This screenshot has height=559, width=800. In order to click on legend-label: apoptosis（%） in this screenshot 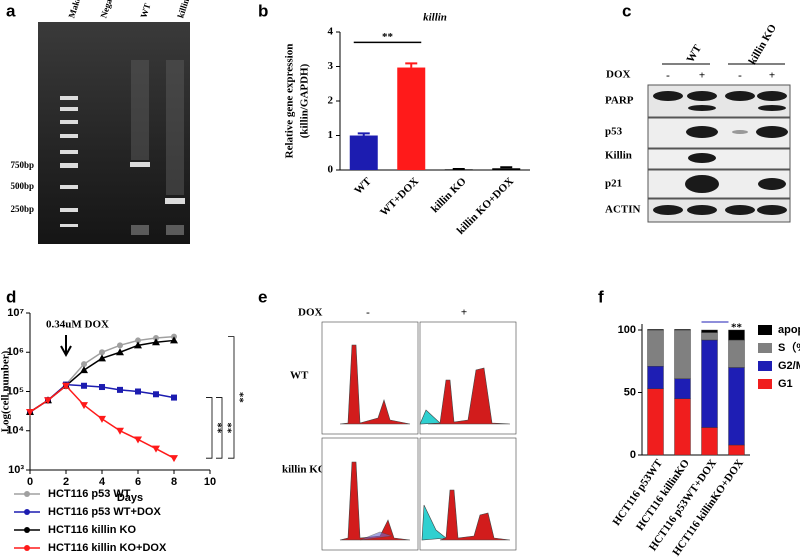, I will do `click(789, 329)`.